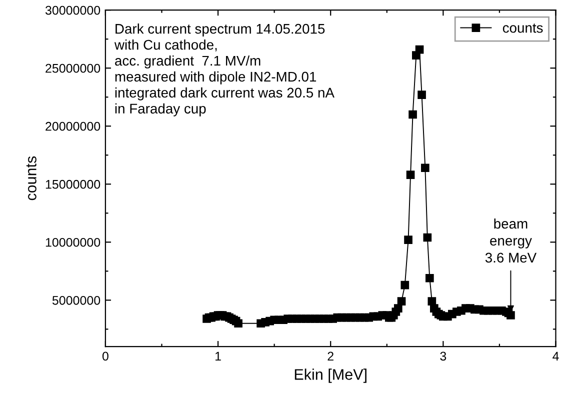 Image resolution: width=570 pixels, height=403 pixels. I want to click on y-tick-label: 15000000, so click(73, 184).